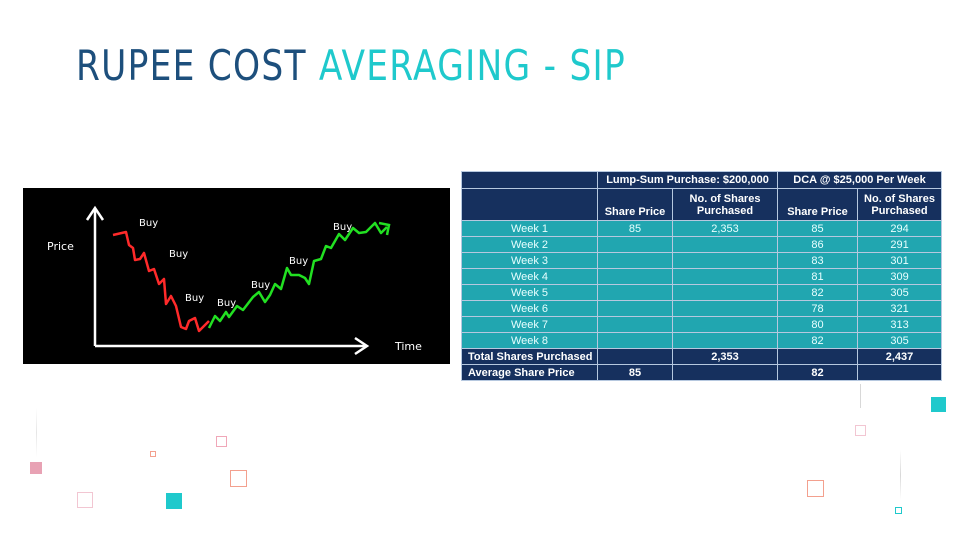  What do you see at coordinates (95, 213) in the screenshot?
I see `y-axis-arrow` at bounding box center [95, 213].